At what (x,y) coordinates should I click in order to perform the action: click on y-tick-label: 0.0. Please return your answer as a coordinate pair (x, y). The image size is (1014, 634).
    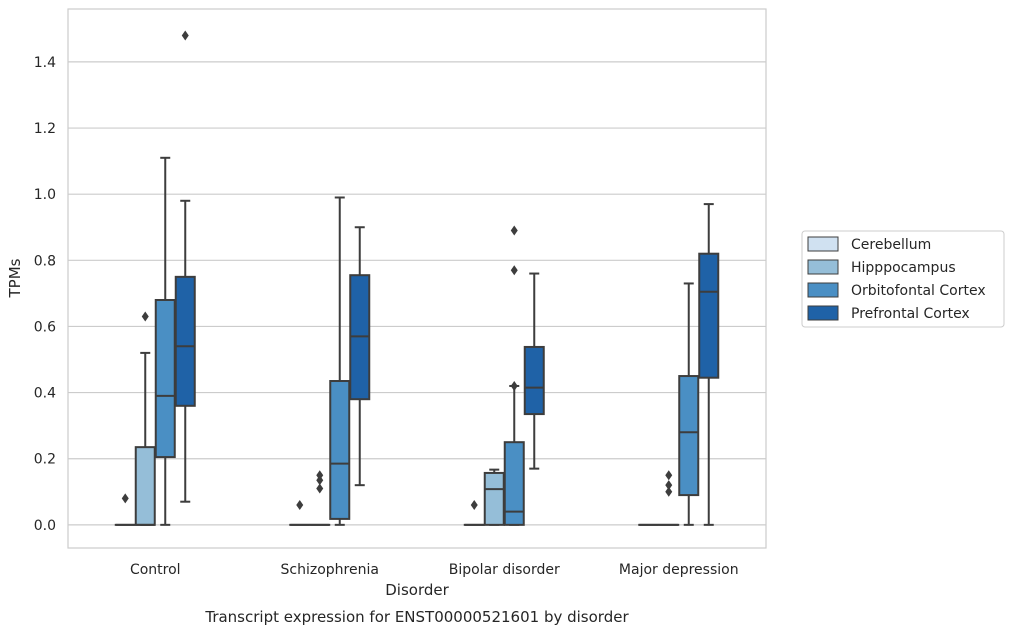
    Looking at the image, I should click on (45, 526).